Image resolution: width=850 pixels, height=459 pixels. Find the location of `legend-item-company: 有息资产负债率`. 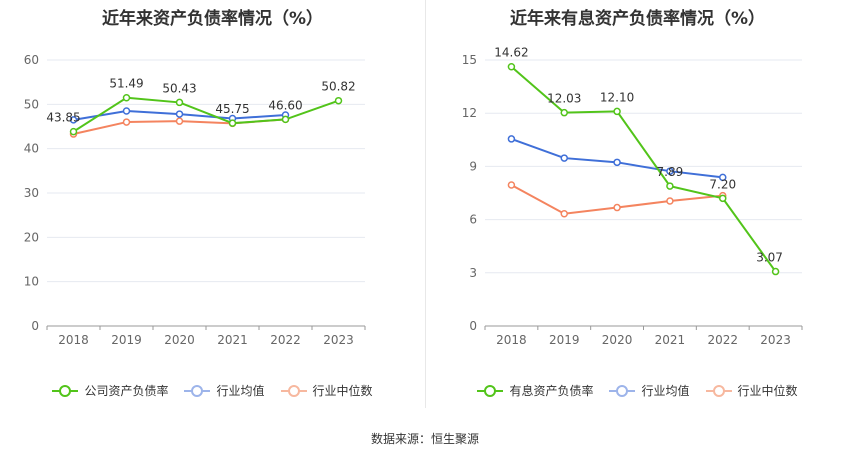

legend-item-company: 有息资产负债率 is located at coordinates (535, 390).